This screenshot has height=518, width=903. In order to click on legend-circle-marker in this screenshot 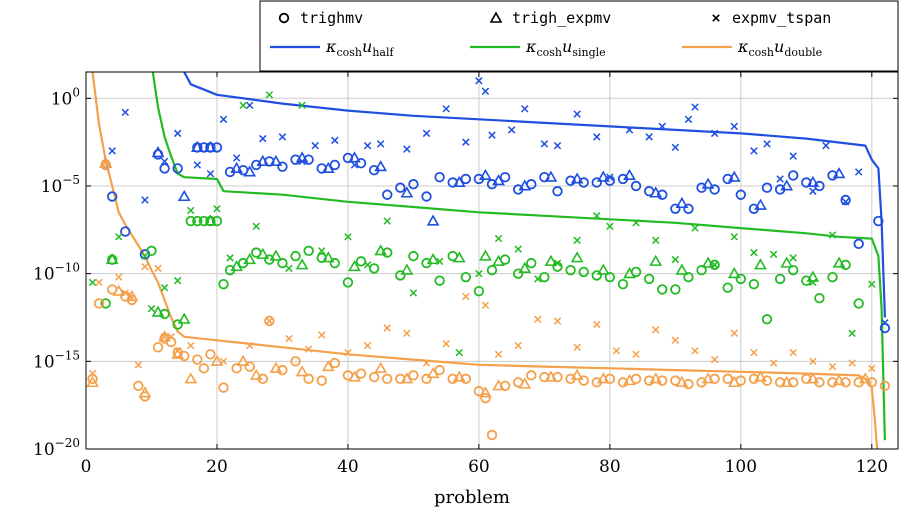, I will do `click(284, 18)`.